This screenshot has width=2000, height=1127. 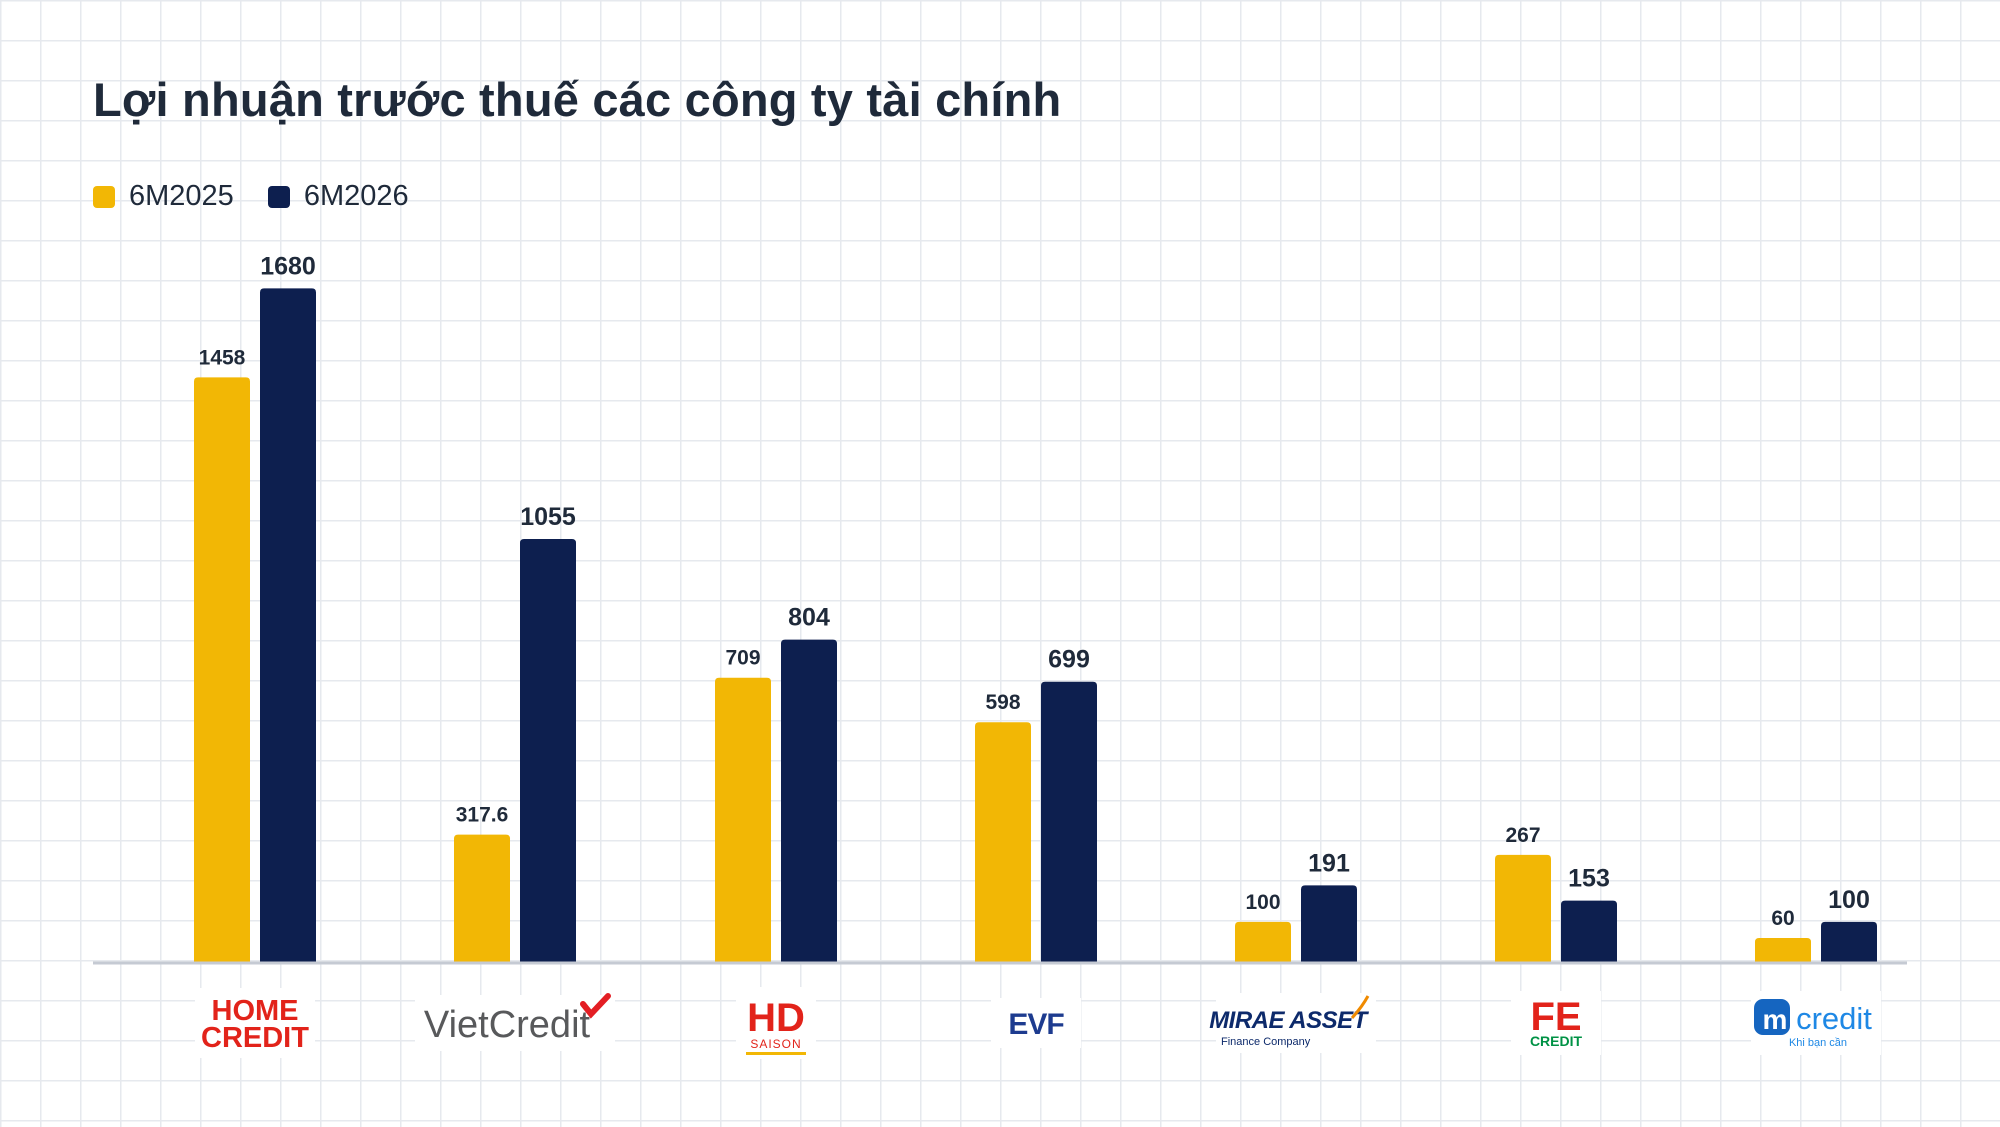 What do you see at coordinates (1849, 900) in the screenshot?
I see `value-label-6m2026-6: 100` at bounding box center [1849, 900].